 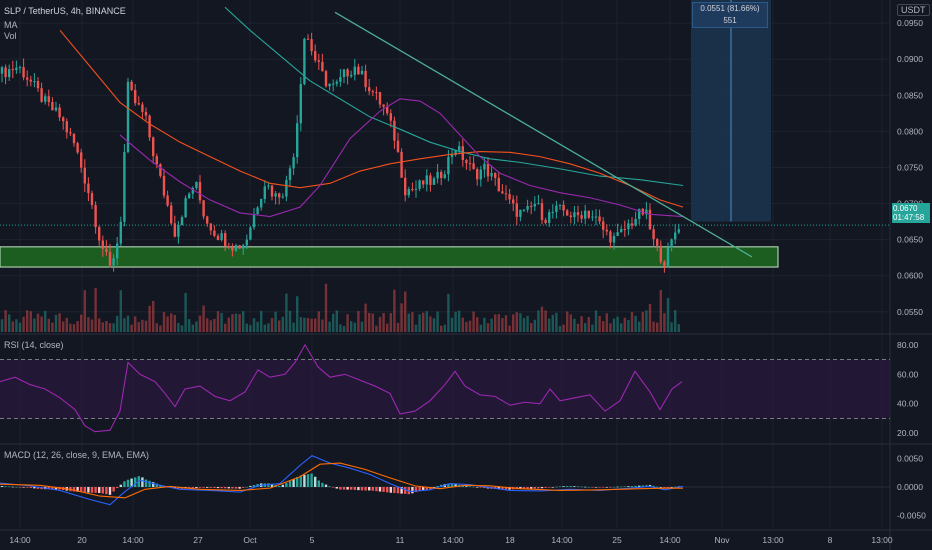 I want to click on macd-title: MACD (12, 26, close, 9, EMA, EMA), so click(x=77, y=455).